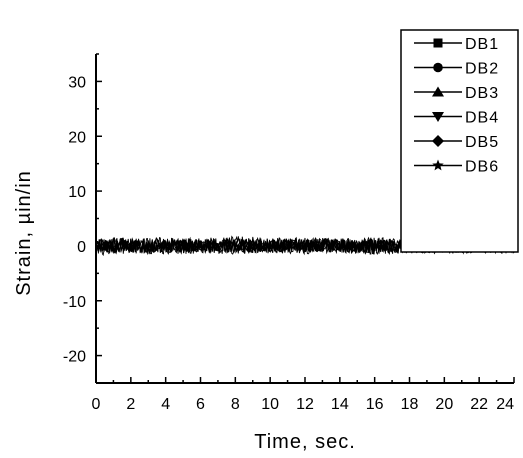 This screenshot has width=523, height=458. I want to click on y-tick-label: -10, so click(74, 302).